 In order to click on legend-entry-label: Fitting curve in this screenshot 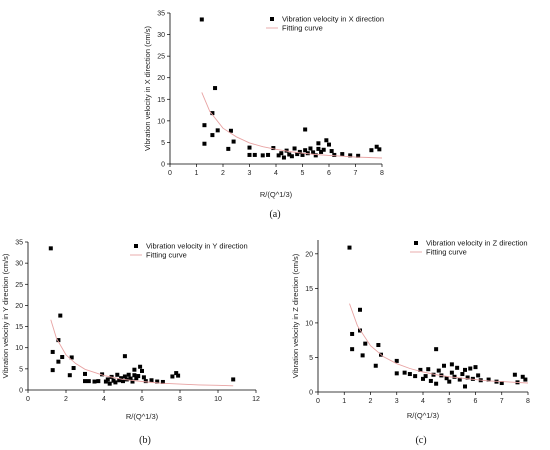, I will do `click(446, 252)`.